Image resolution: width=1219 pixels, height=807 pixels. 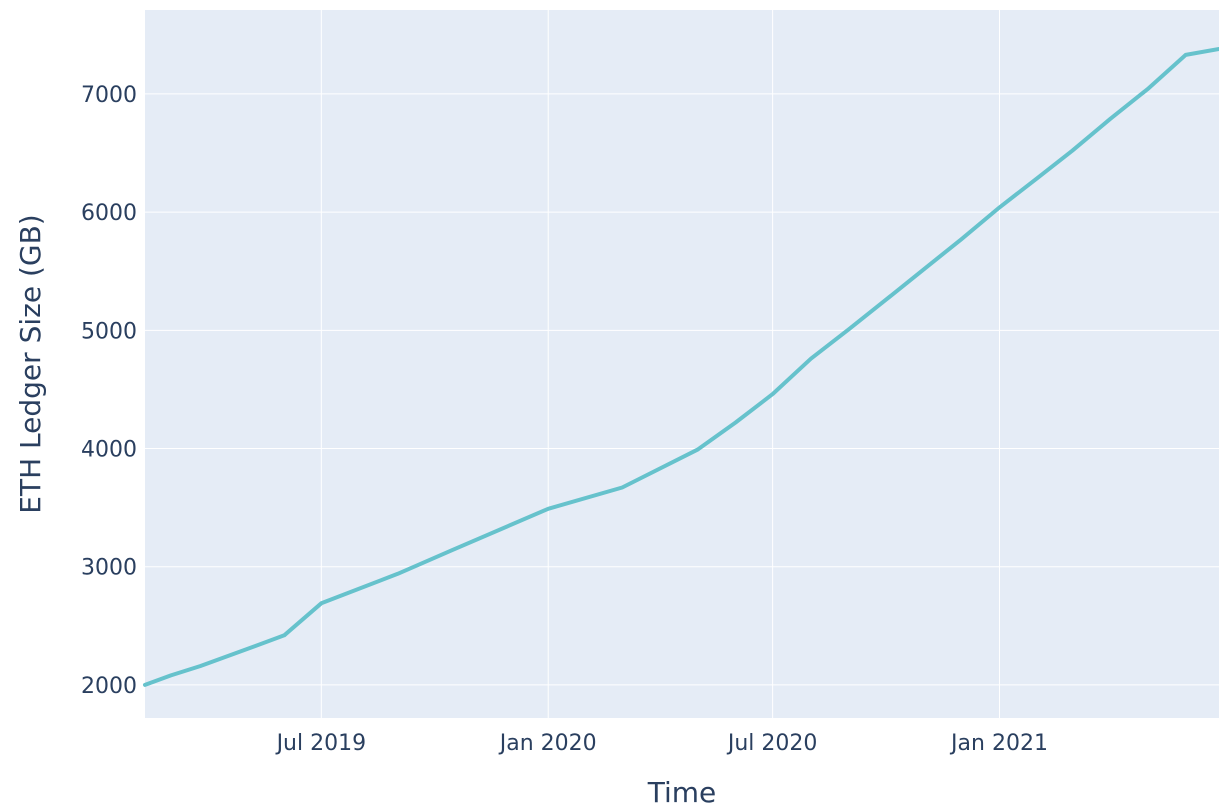 What do you see at coordinates (30, 363) in the screenshot?
I see `y-axis-title: ETH Ledger Size (GB)` at bounding box center [30, 363].